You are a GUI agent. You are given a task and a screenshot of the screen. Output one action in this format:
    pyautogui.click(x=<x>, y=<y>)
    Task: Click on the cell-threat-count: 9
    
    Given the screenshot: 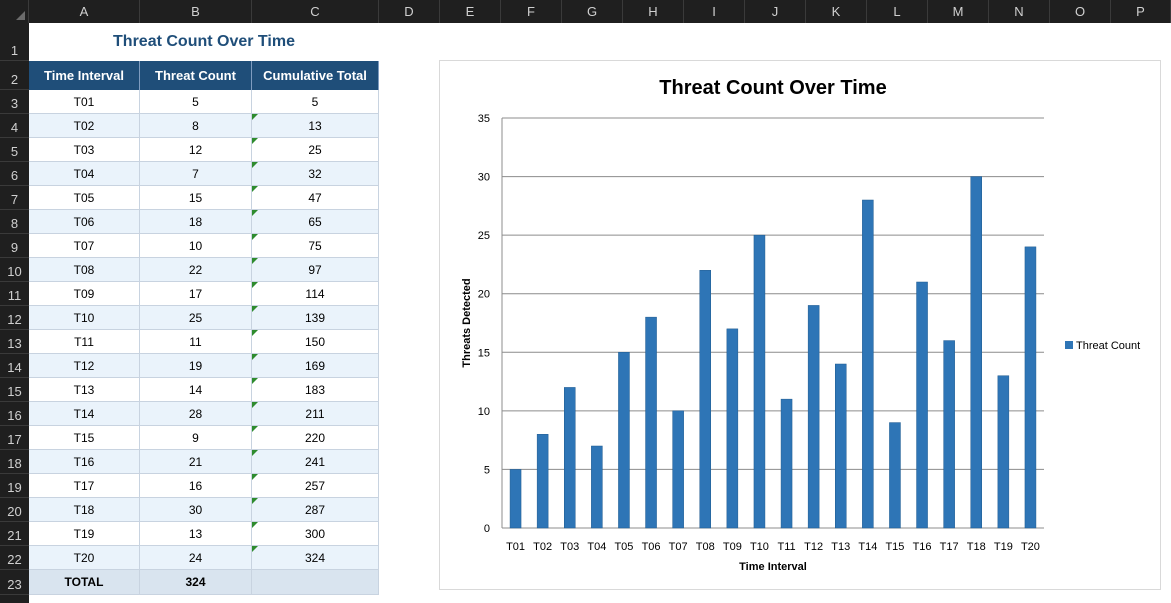 What is the action you would take?
    pyautogui.click(x=196, y=438)
    